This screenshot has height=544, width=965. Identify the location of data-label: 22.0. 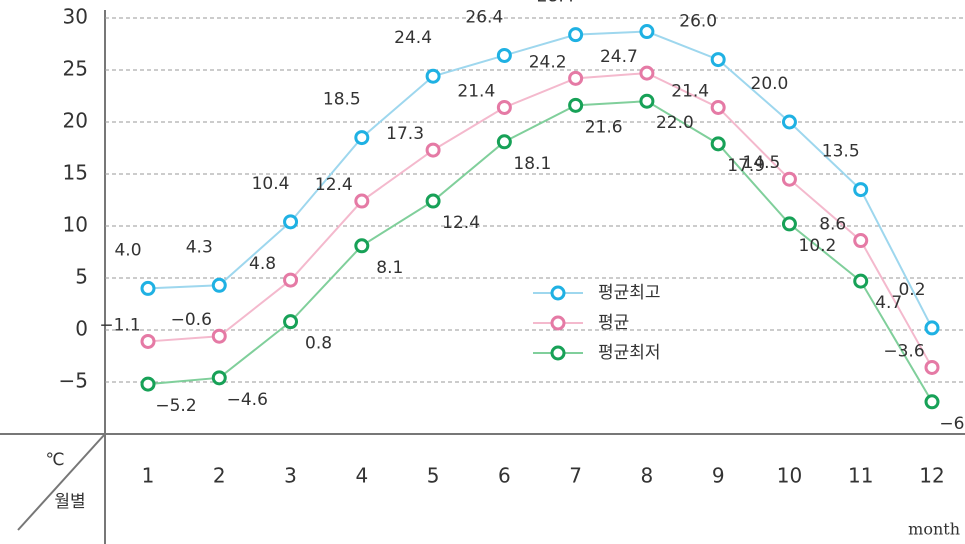
(675, 123).